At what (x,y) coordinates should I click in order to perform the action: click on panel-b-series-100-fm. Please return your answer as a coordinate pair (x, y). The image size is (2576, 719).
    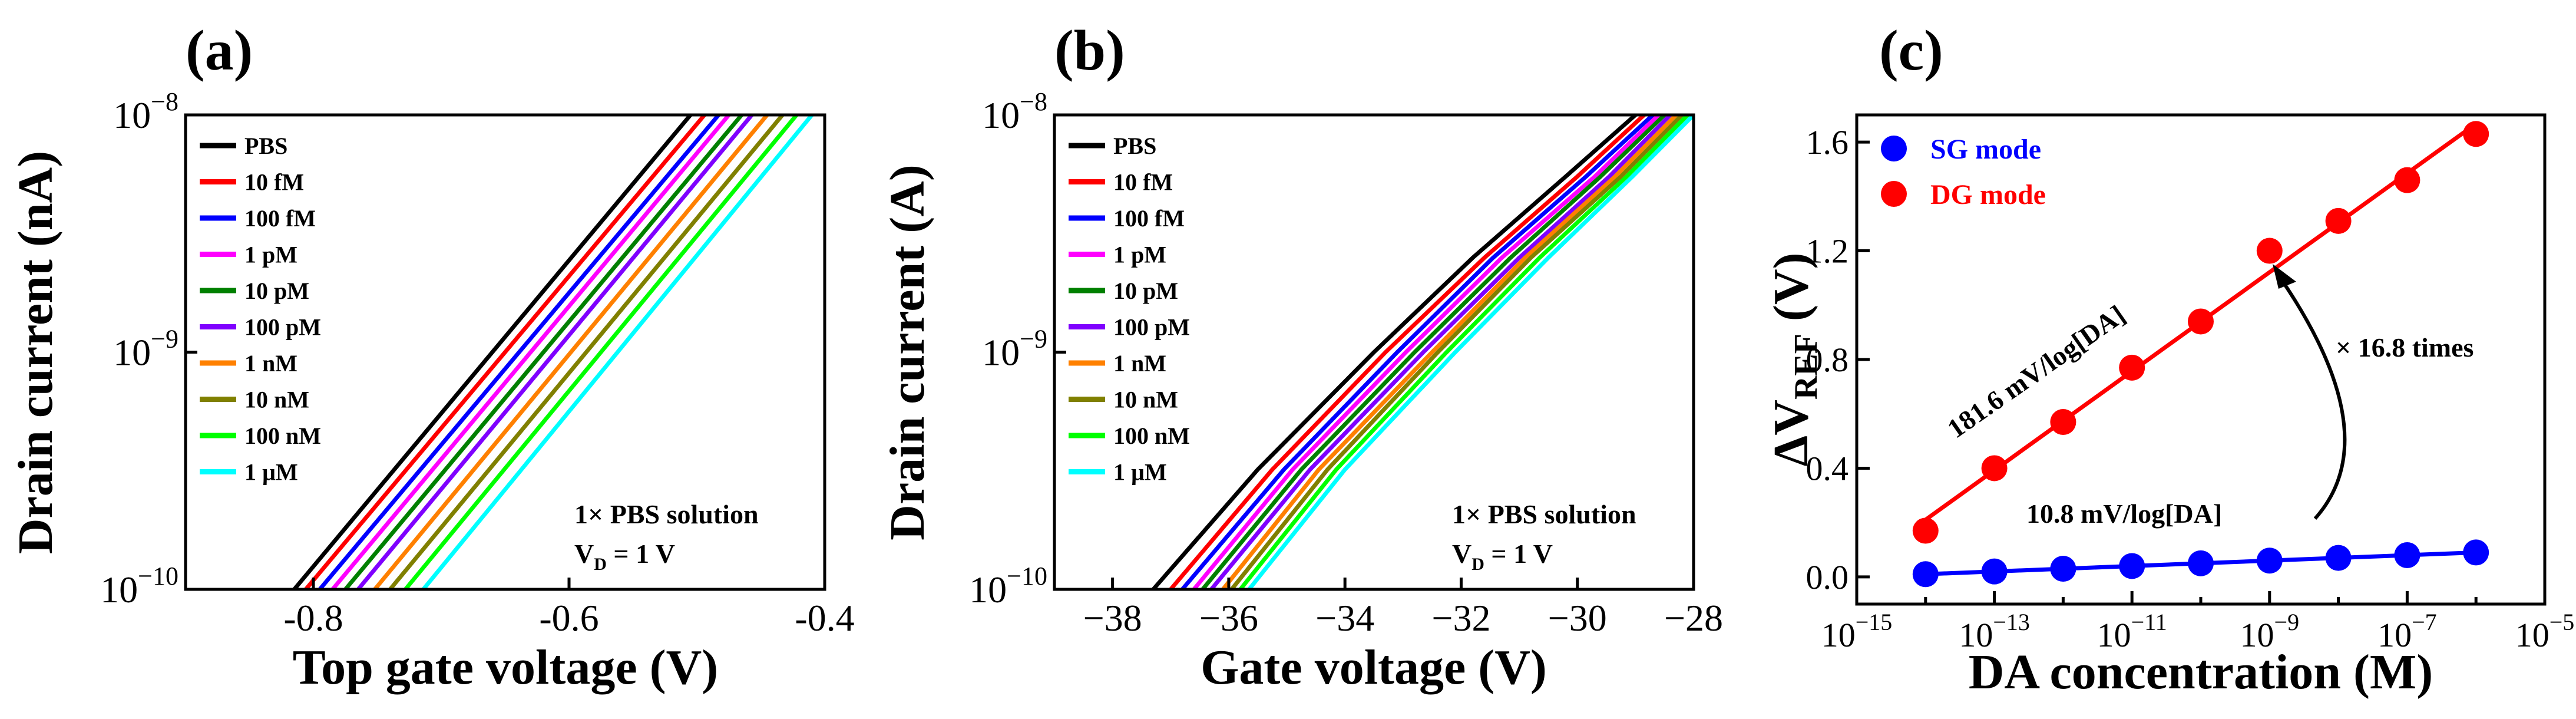
    Looking at the image, I should click on (1417, 352).